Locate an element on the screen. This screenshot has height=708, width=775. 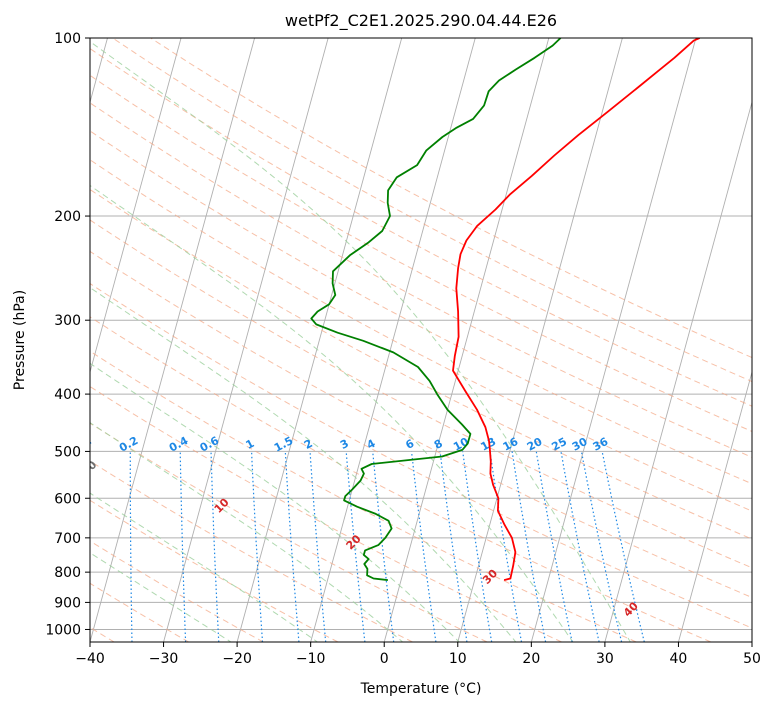
mixing-ratio-label: 4 is located at coordinates (371, 444).